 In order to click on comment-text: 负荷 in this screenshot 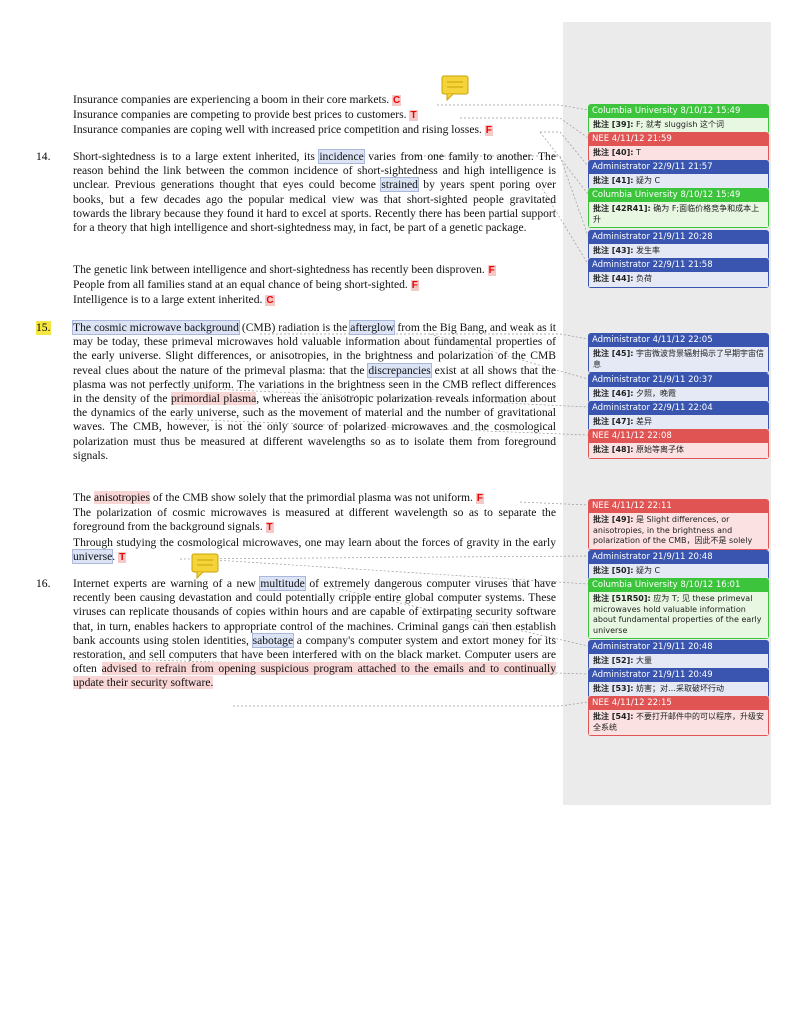, I will do `click(643, 278)`.